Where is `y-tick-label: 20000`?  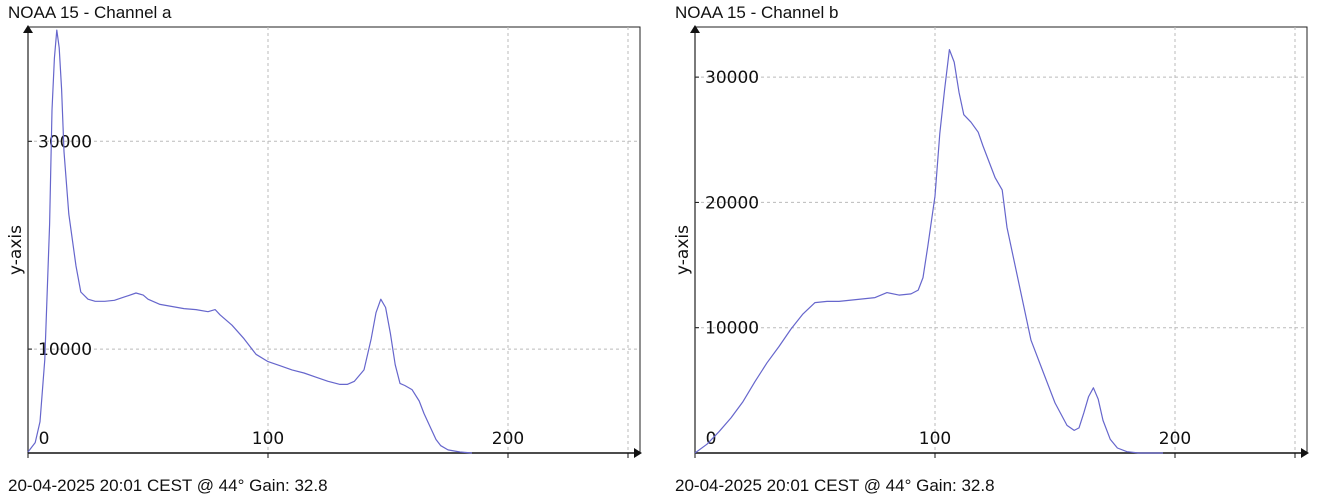
y-tick-label: 20000 is located at coordinates (732, 203).